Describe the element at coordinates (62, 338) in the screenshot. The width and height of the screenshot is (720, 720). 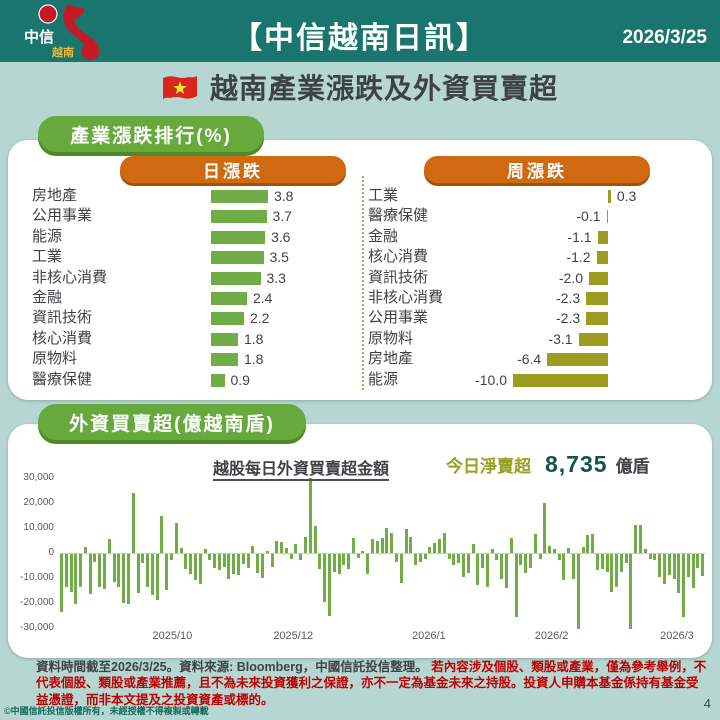
I see `sector-label: 核心消費` at that location.